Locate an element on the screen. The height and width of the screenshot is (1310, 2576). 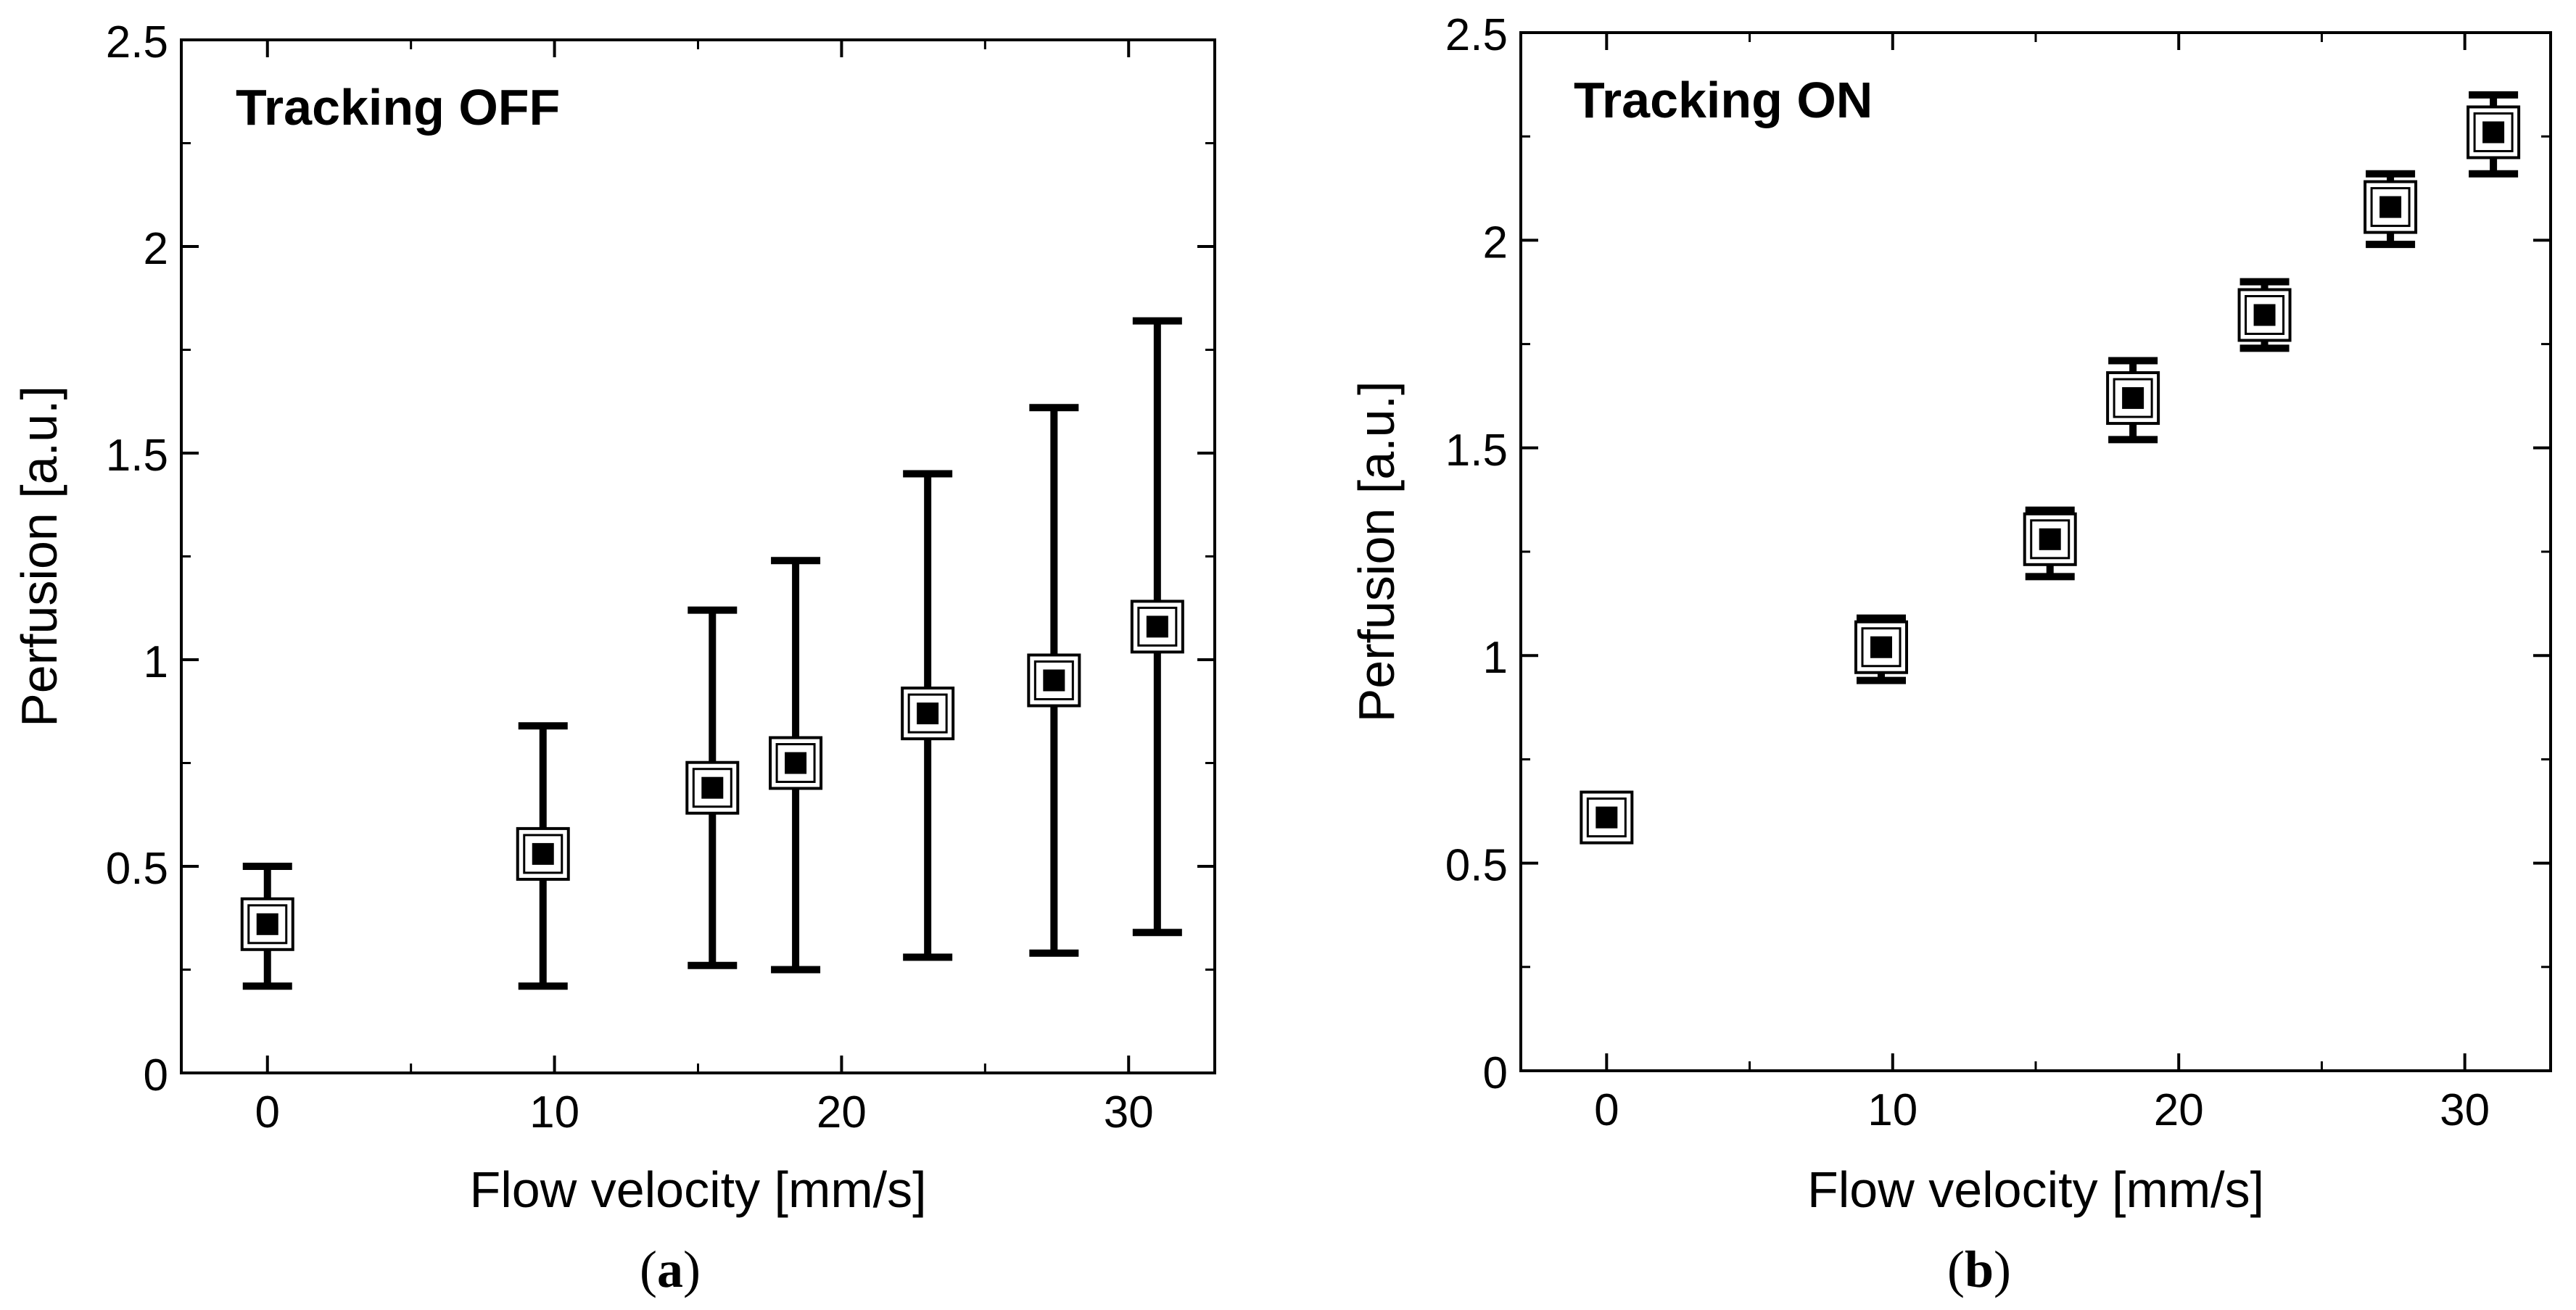
chart-title-a: Tracking OFF is located at coordinates (398, 108).